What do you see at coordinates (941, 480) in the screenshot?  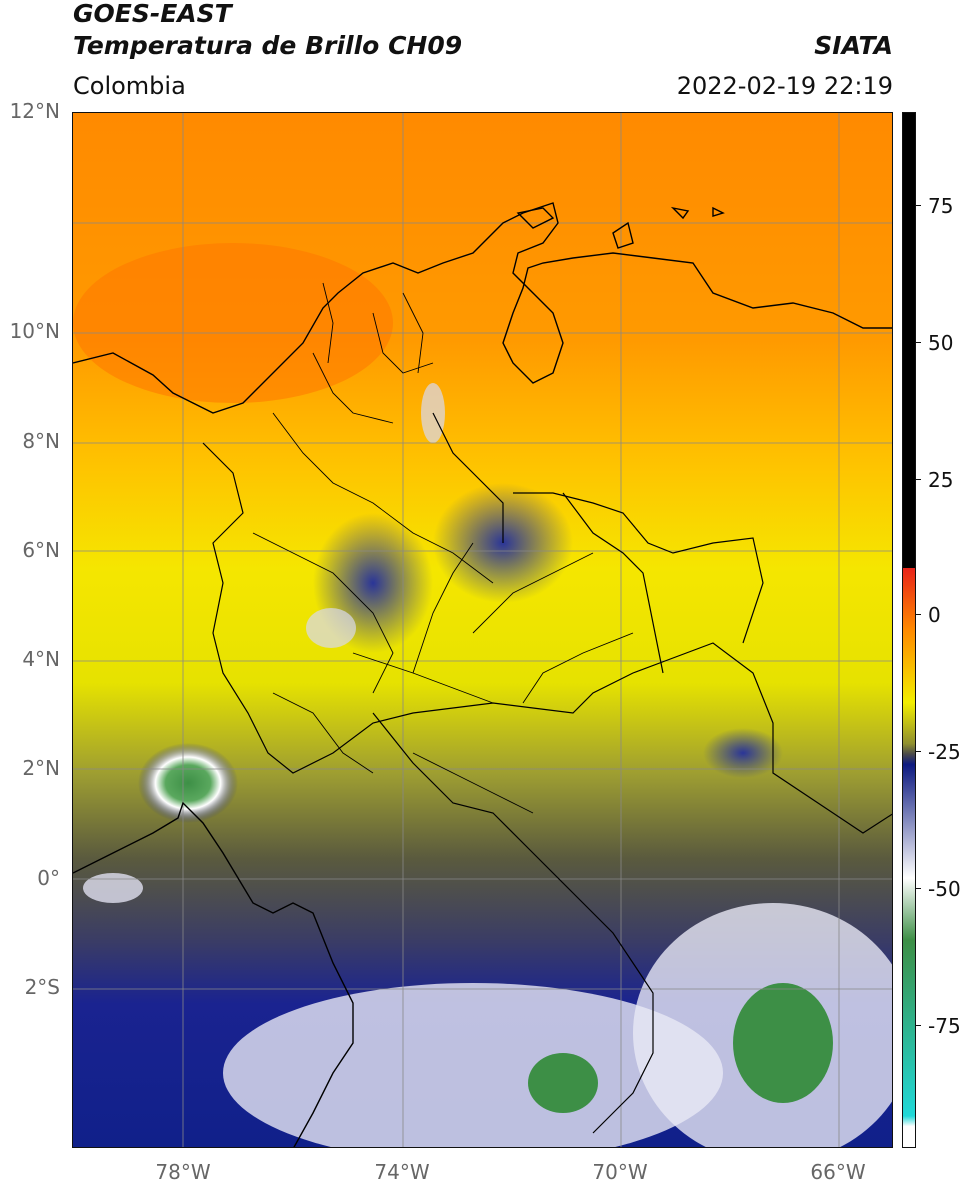 I see `colorbar-label: 25` at bounding box center [941, 480].